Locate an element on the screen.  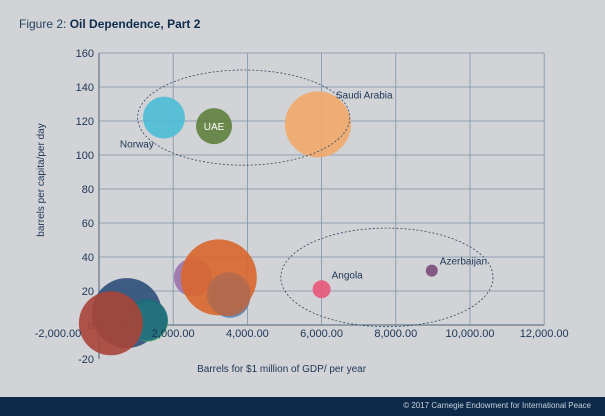
y-tick-label: 100 is located at coordinates (85, 156).